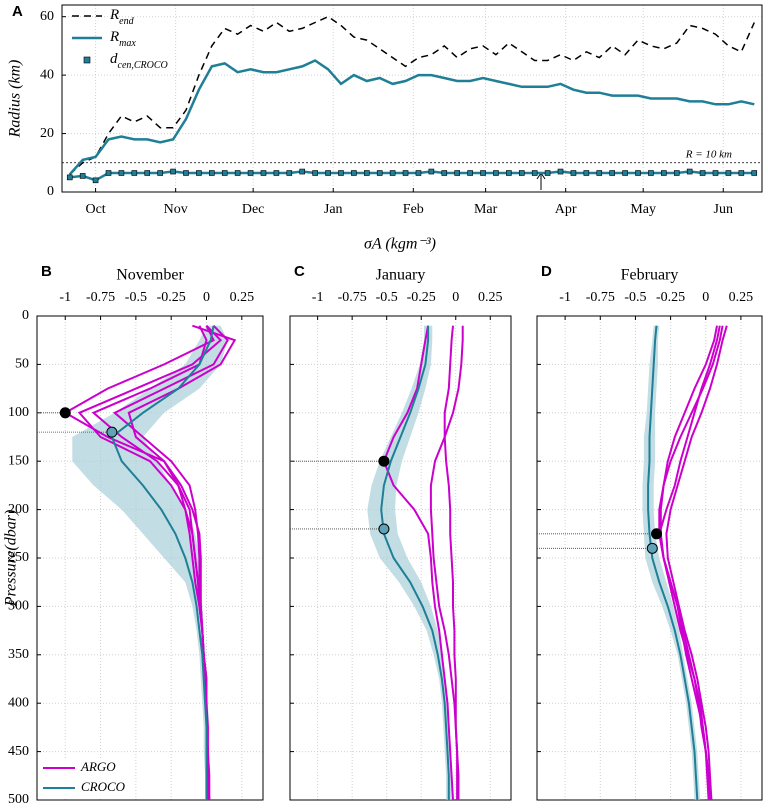  I want to click on legend-label: CROCO, so click(103, 786).